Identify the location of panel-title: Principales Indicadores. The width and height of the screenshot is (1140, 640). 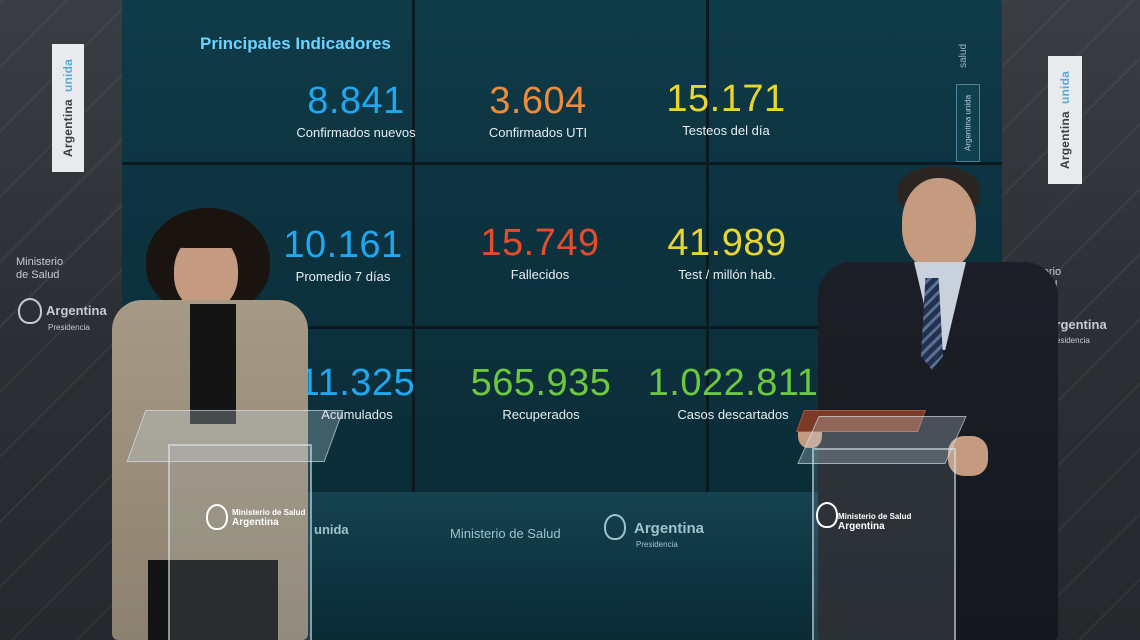
(295, 43).